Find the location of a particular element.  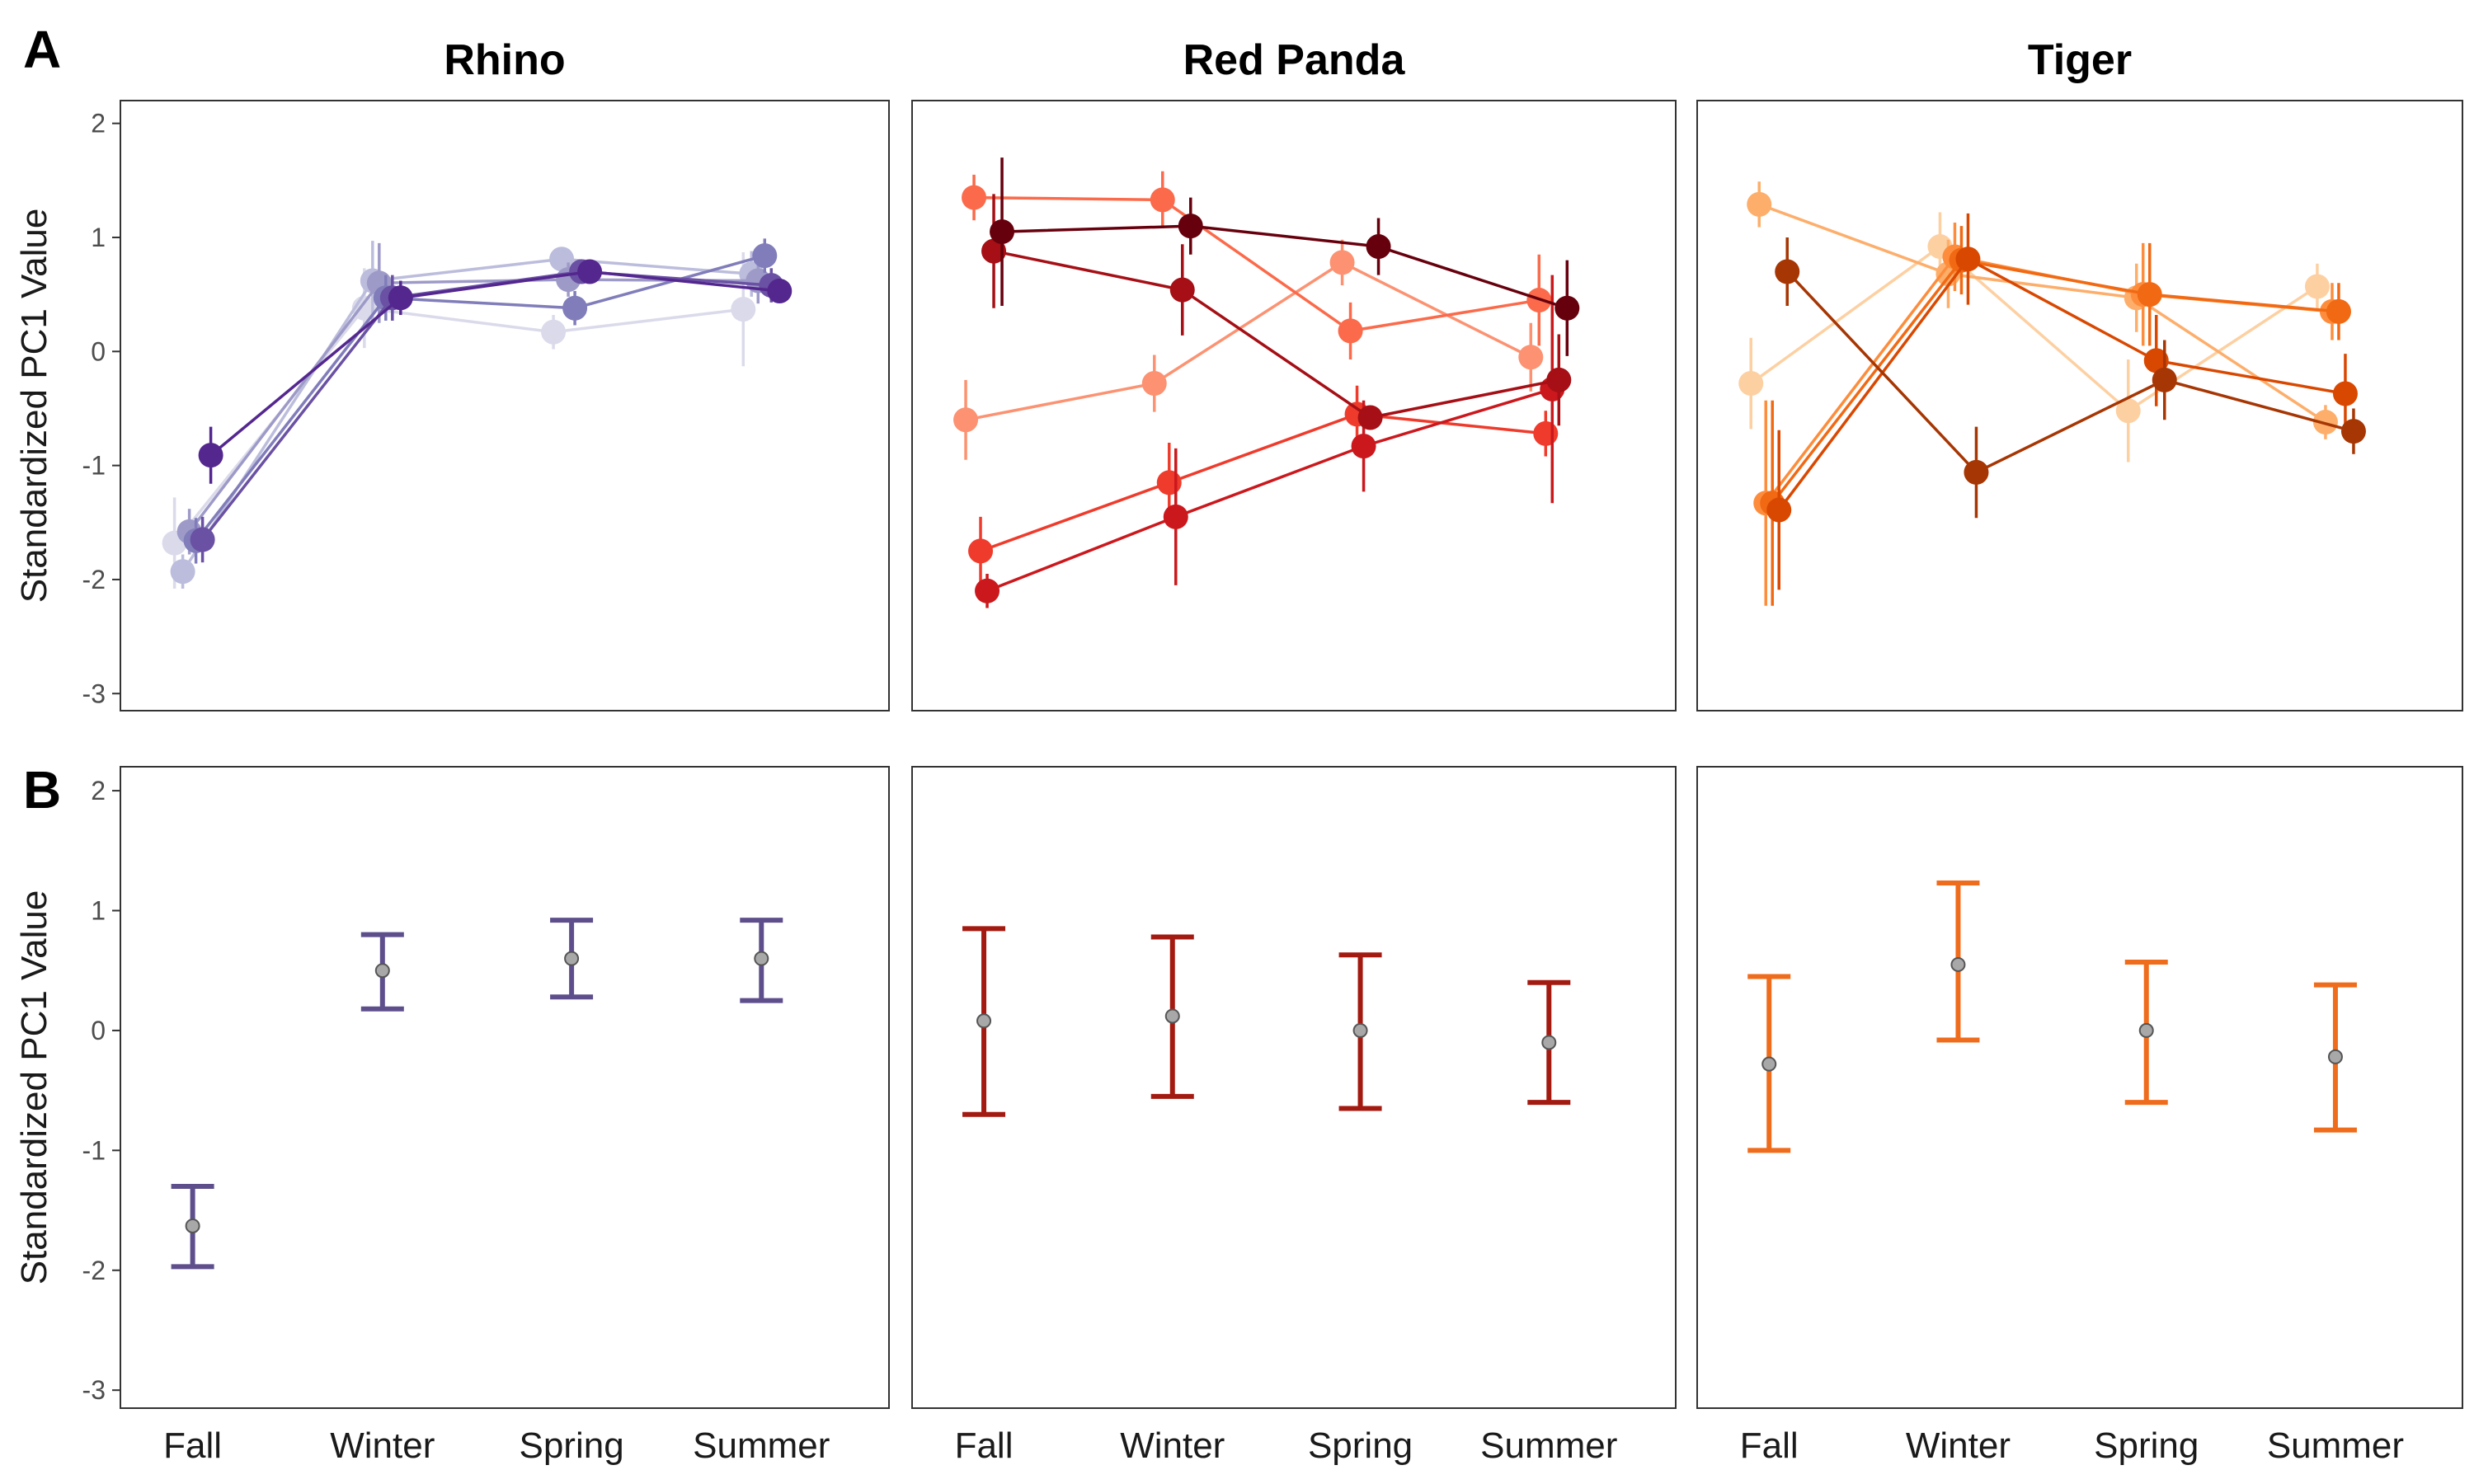

panel-a-red-panda: Red Panda is located at coordinates (1294, 373).